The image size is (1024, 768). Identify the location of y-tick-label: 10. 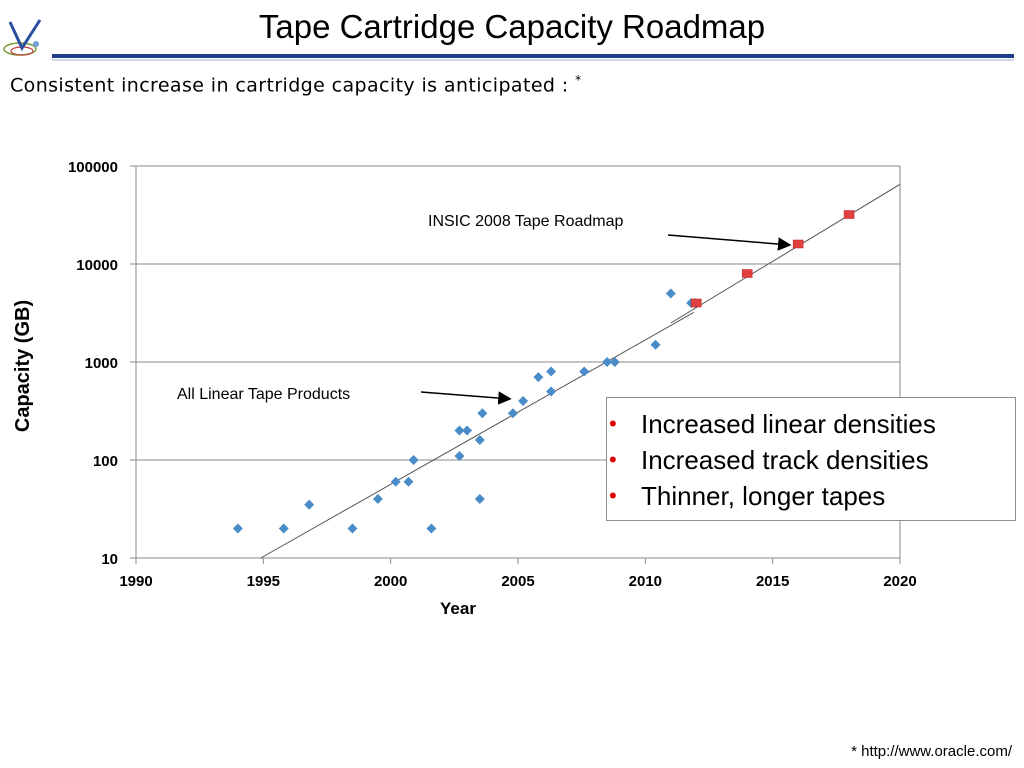
(109, 559).